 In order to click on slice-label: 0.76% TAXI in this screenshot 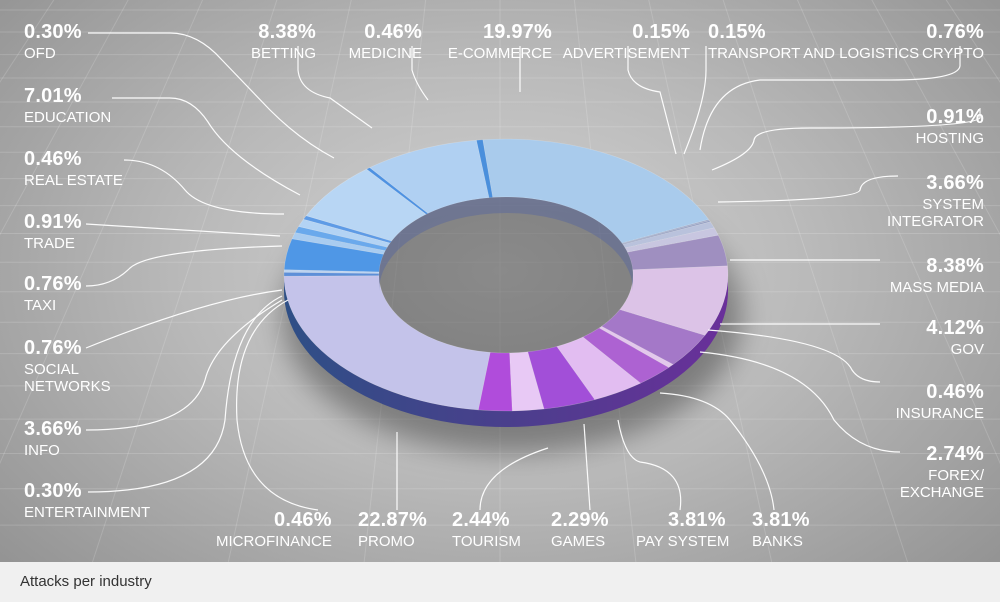, I will do `click(53, 294)`.